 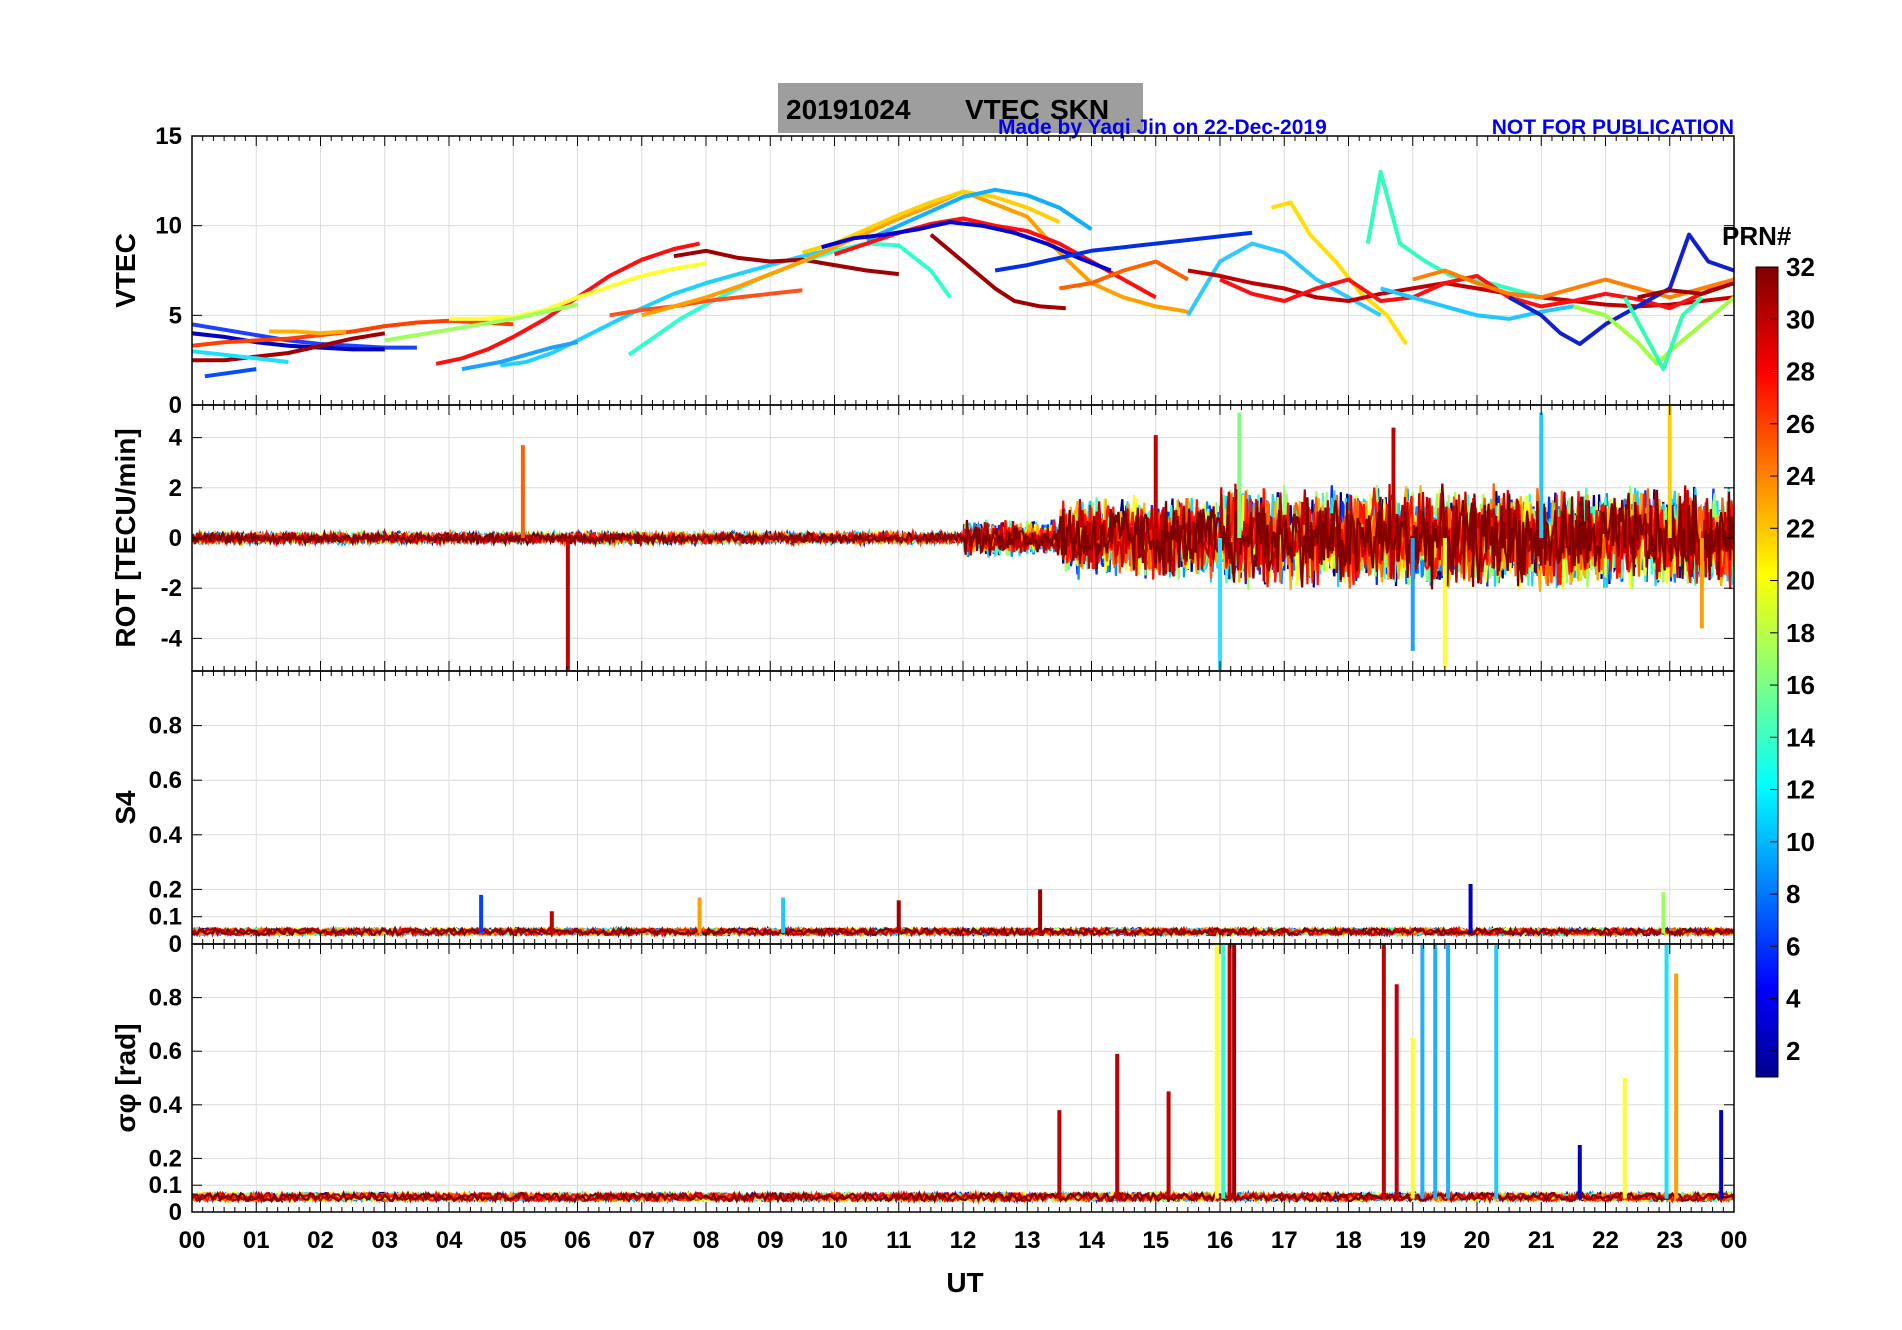 I want to click on x-tick-label: 05, so click(x=513, y=1240).